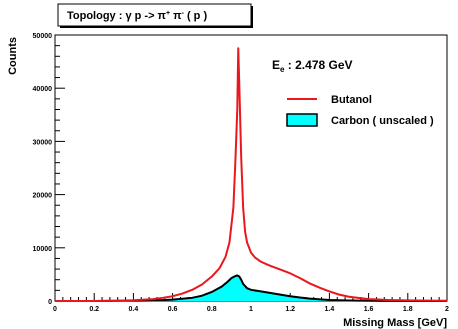 The image size is (458, 329). I want to click on x-tick-label: 2, so click(447, 309).